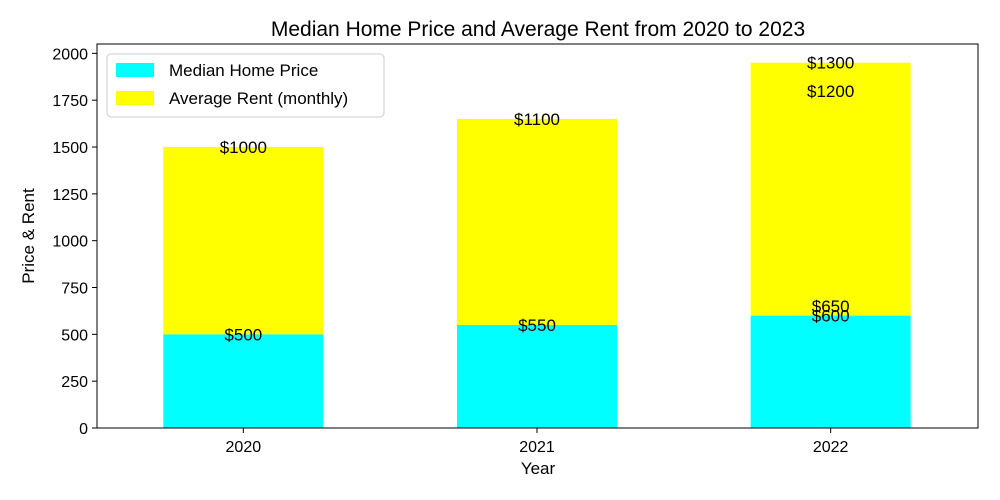 The image size is (1000, 500). I want to click on bar-average-rent-2022, so click(830, 189).